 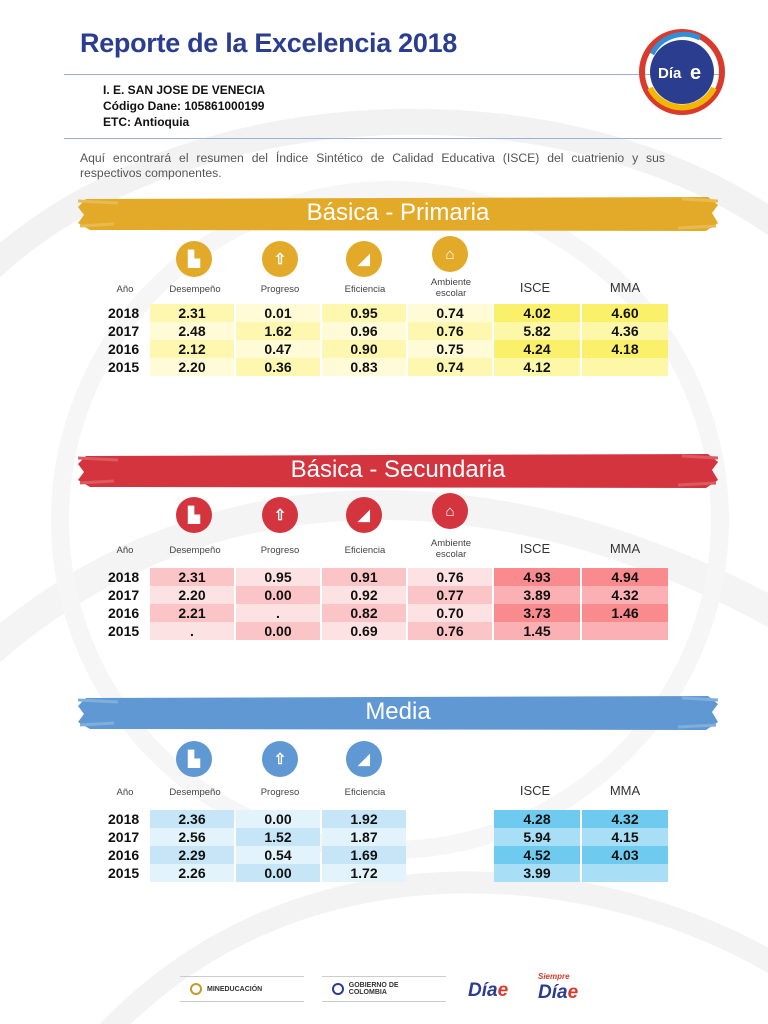 What do you see at coordinates (192, 873) in the screenshot?
I see `cell-desempeno: 2.26` at bounding box center [192, 873].